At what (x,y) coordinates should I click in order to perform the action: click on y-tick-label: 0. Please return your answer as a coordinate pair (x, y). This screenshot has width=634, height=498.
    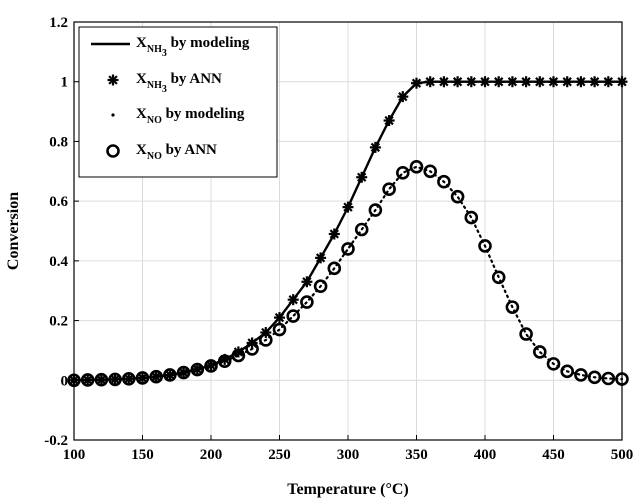
    Looking at the image, I should click on (65, 381).